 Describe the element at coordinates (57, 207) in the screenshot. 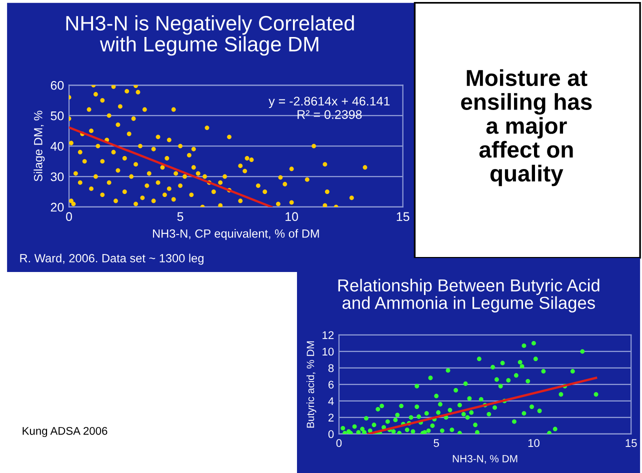

I see `y-tick-label: 20` at that location.